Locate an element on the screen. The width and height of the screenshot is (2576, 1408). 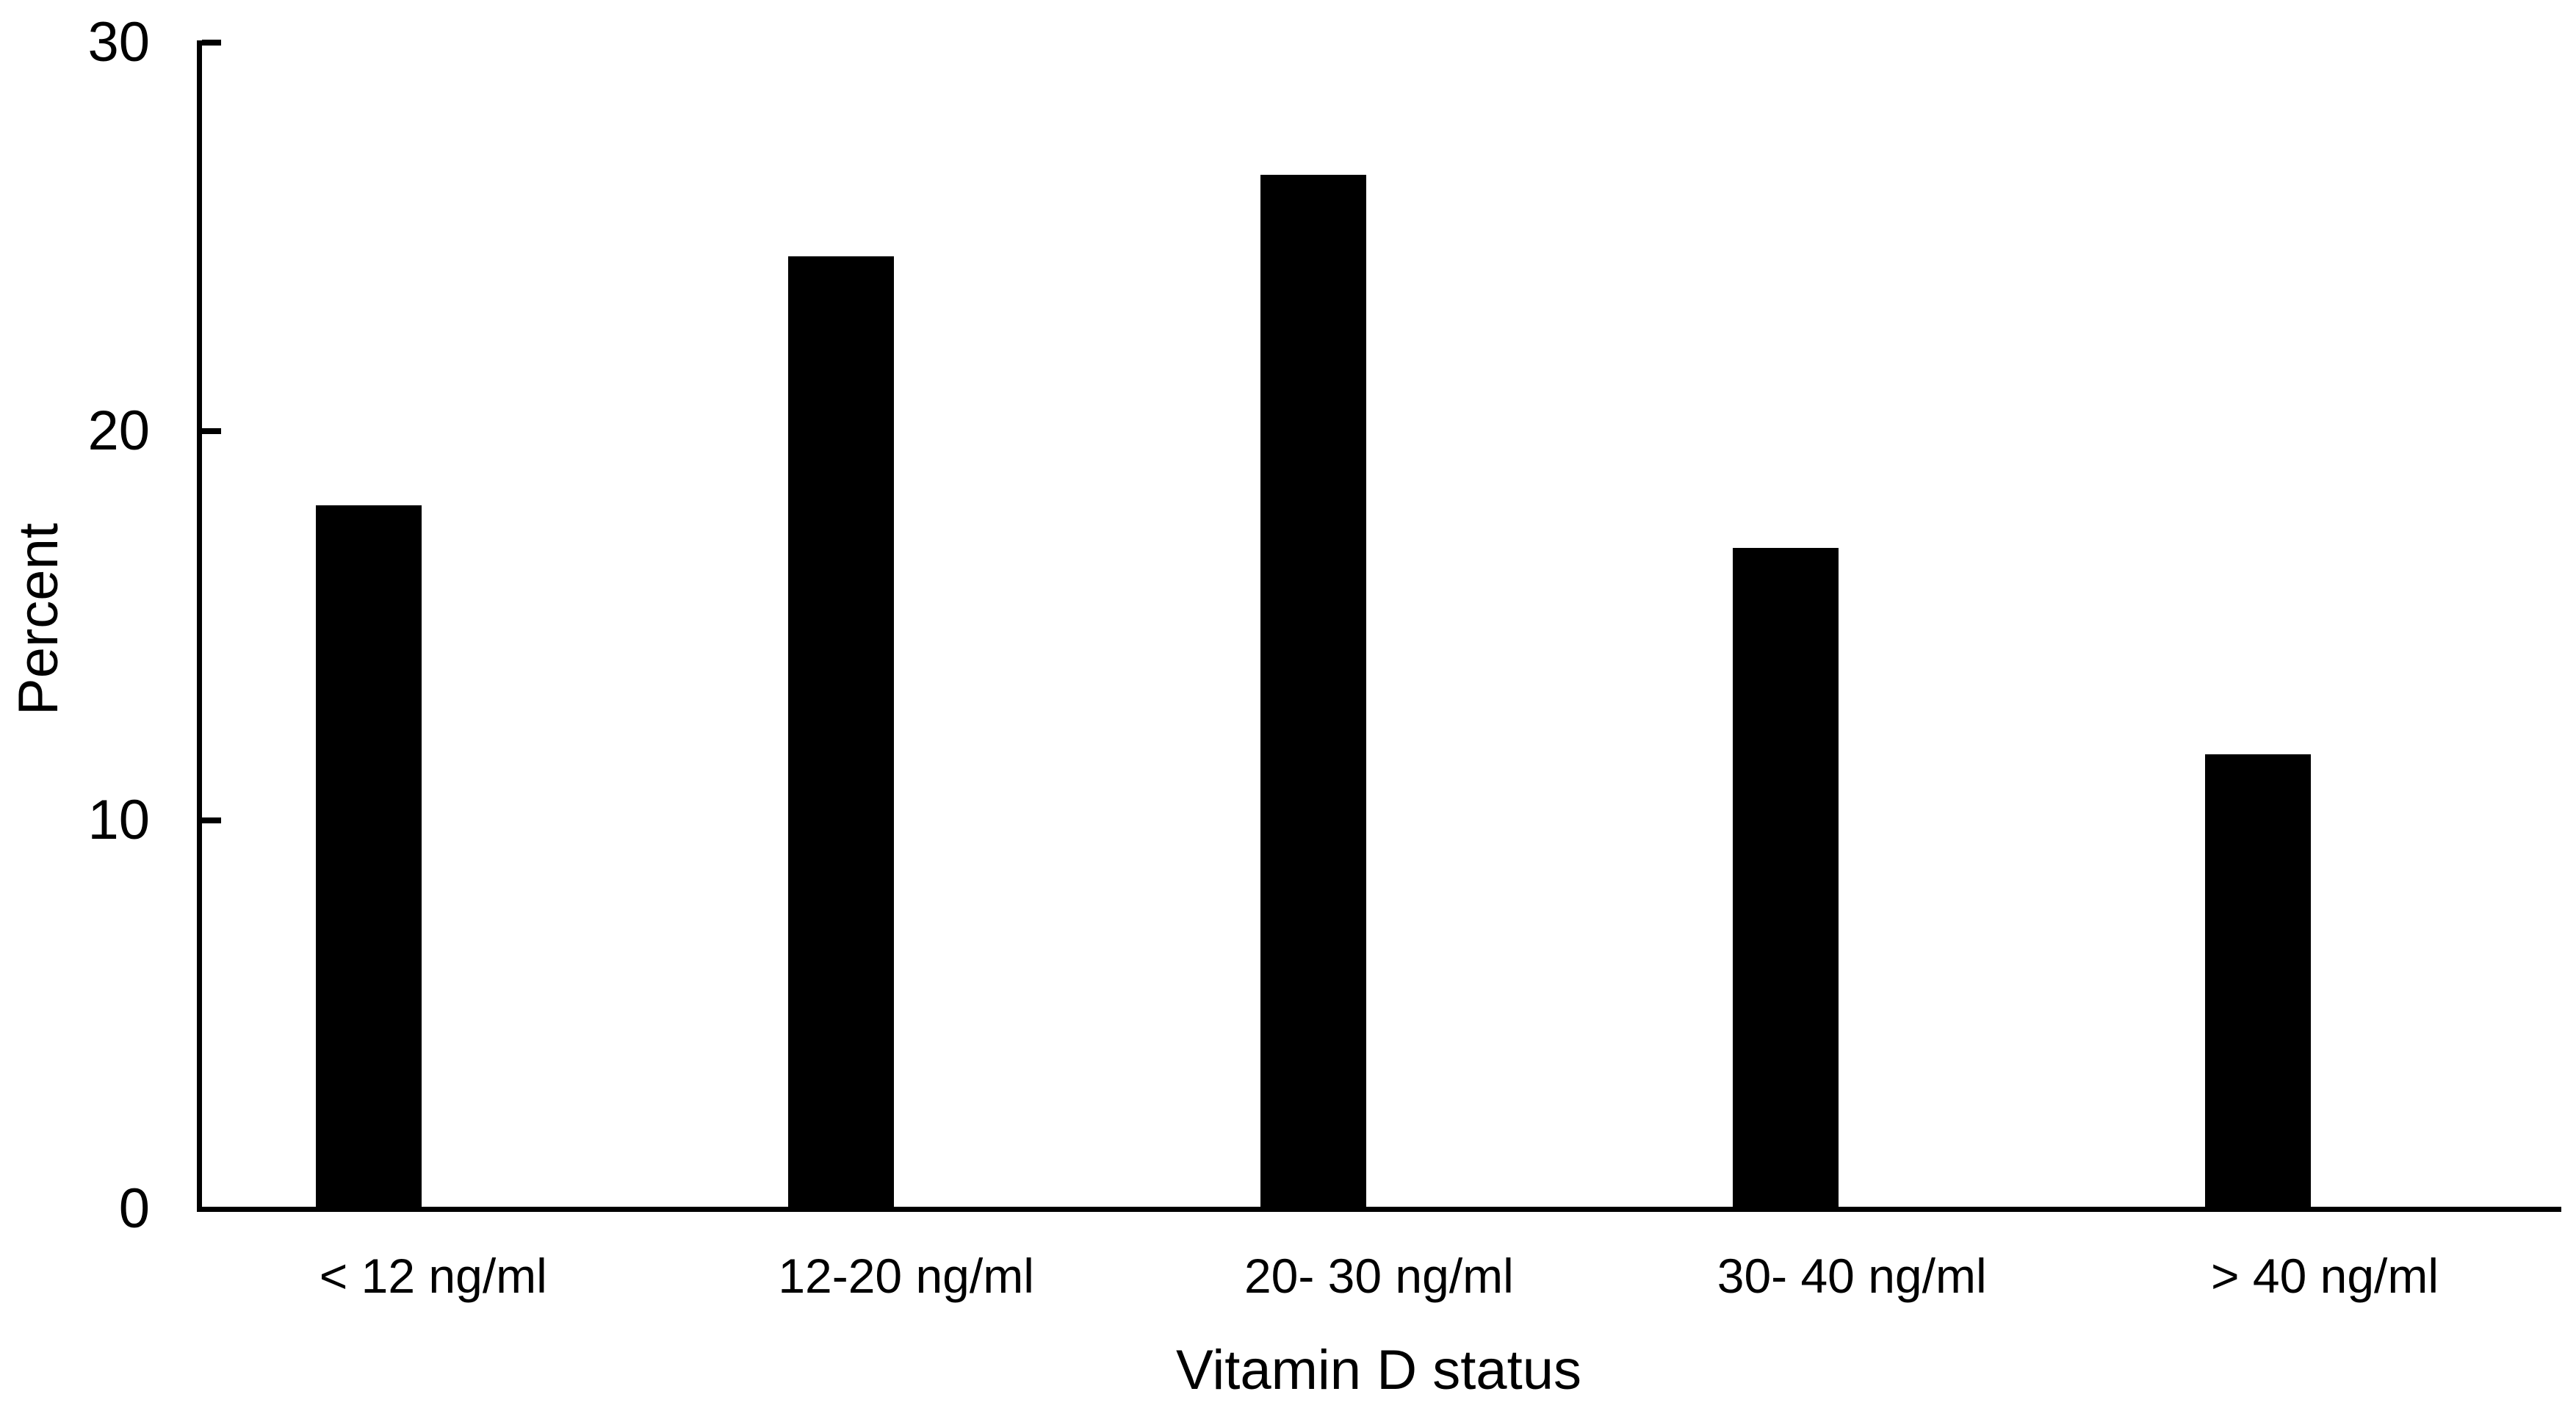
x-axis-title: Vitamin D status is located at coordinates (1378, 1370).